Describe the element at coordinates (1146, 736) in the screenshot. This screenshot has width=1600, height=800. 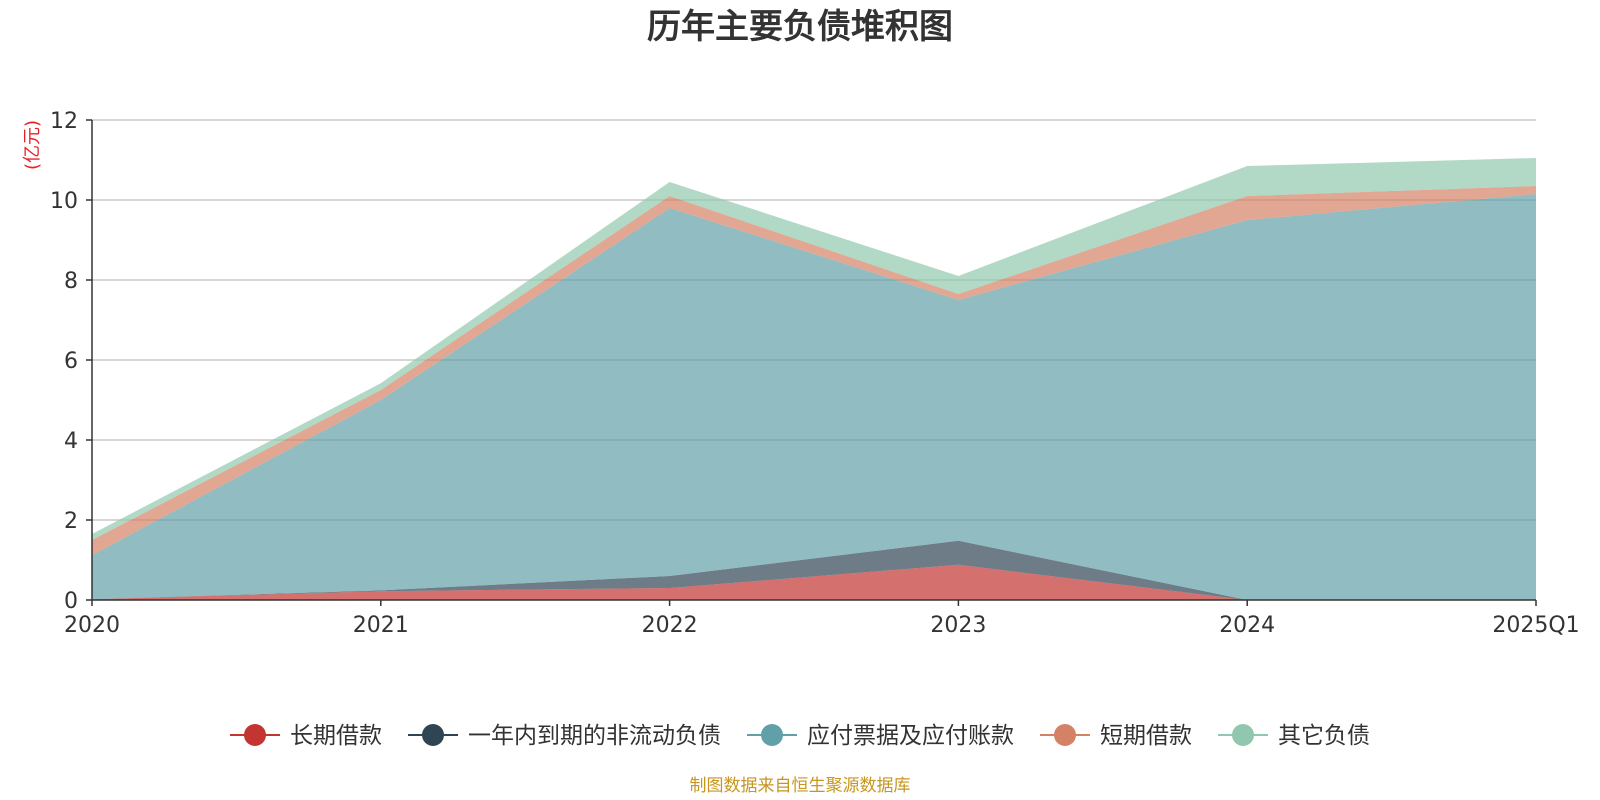
I see `legend-label: 短期借款` at that location.